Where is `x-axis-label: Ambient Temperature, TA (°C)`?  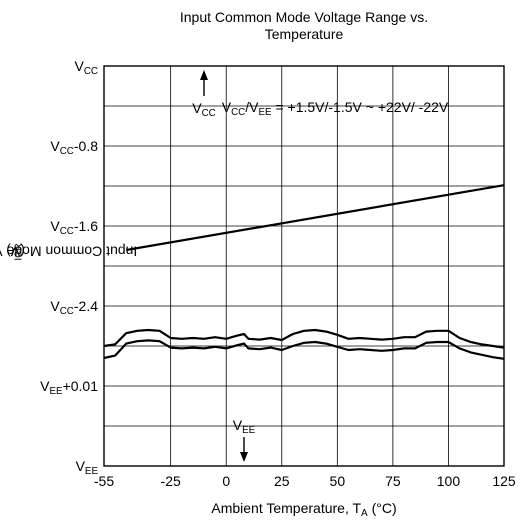
x-axis-label: Ambient Temperature, TA (°C) is located at coordinates (304, 509).